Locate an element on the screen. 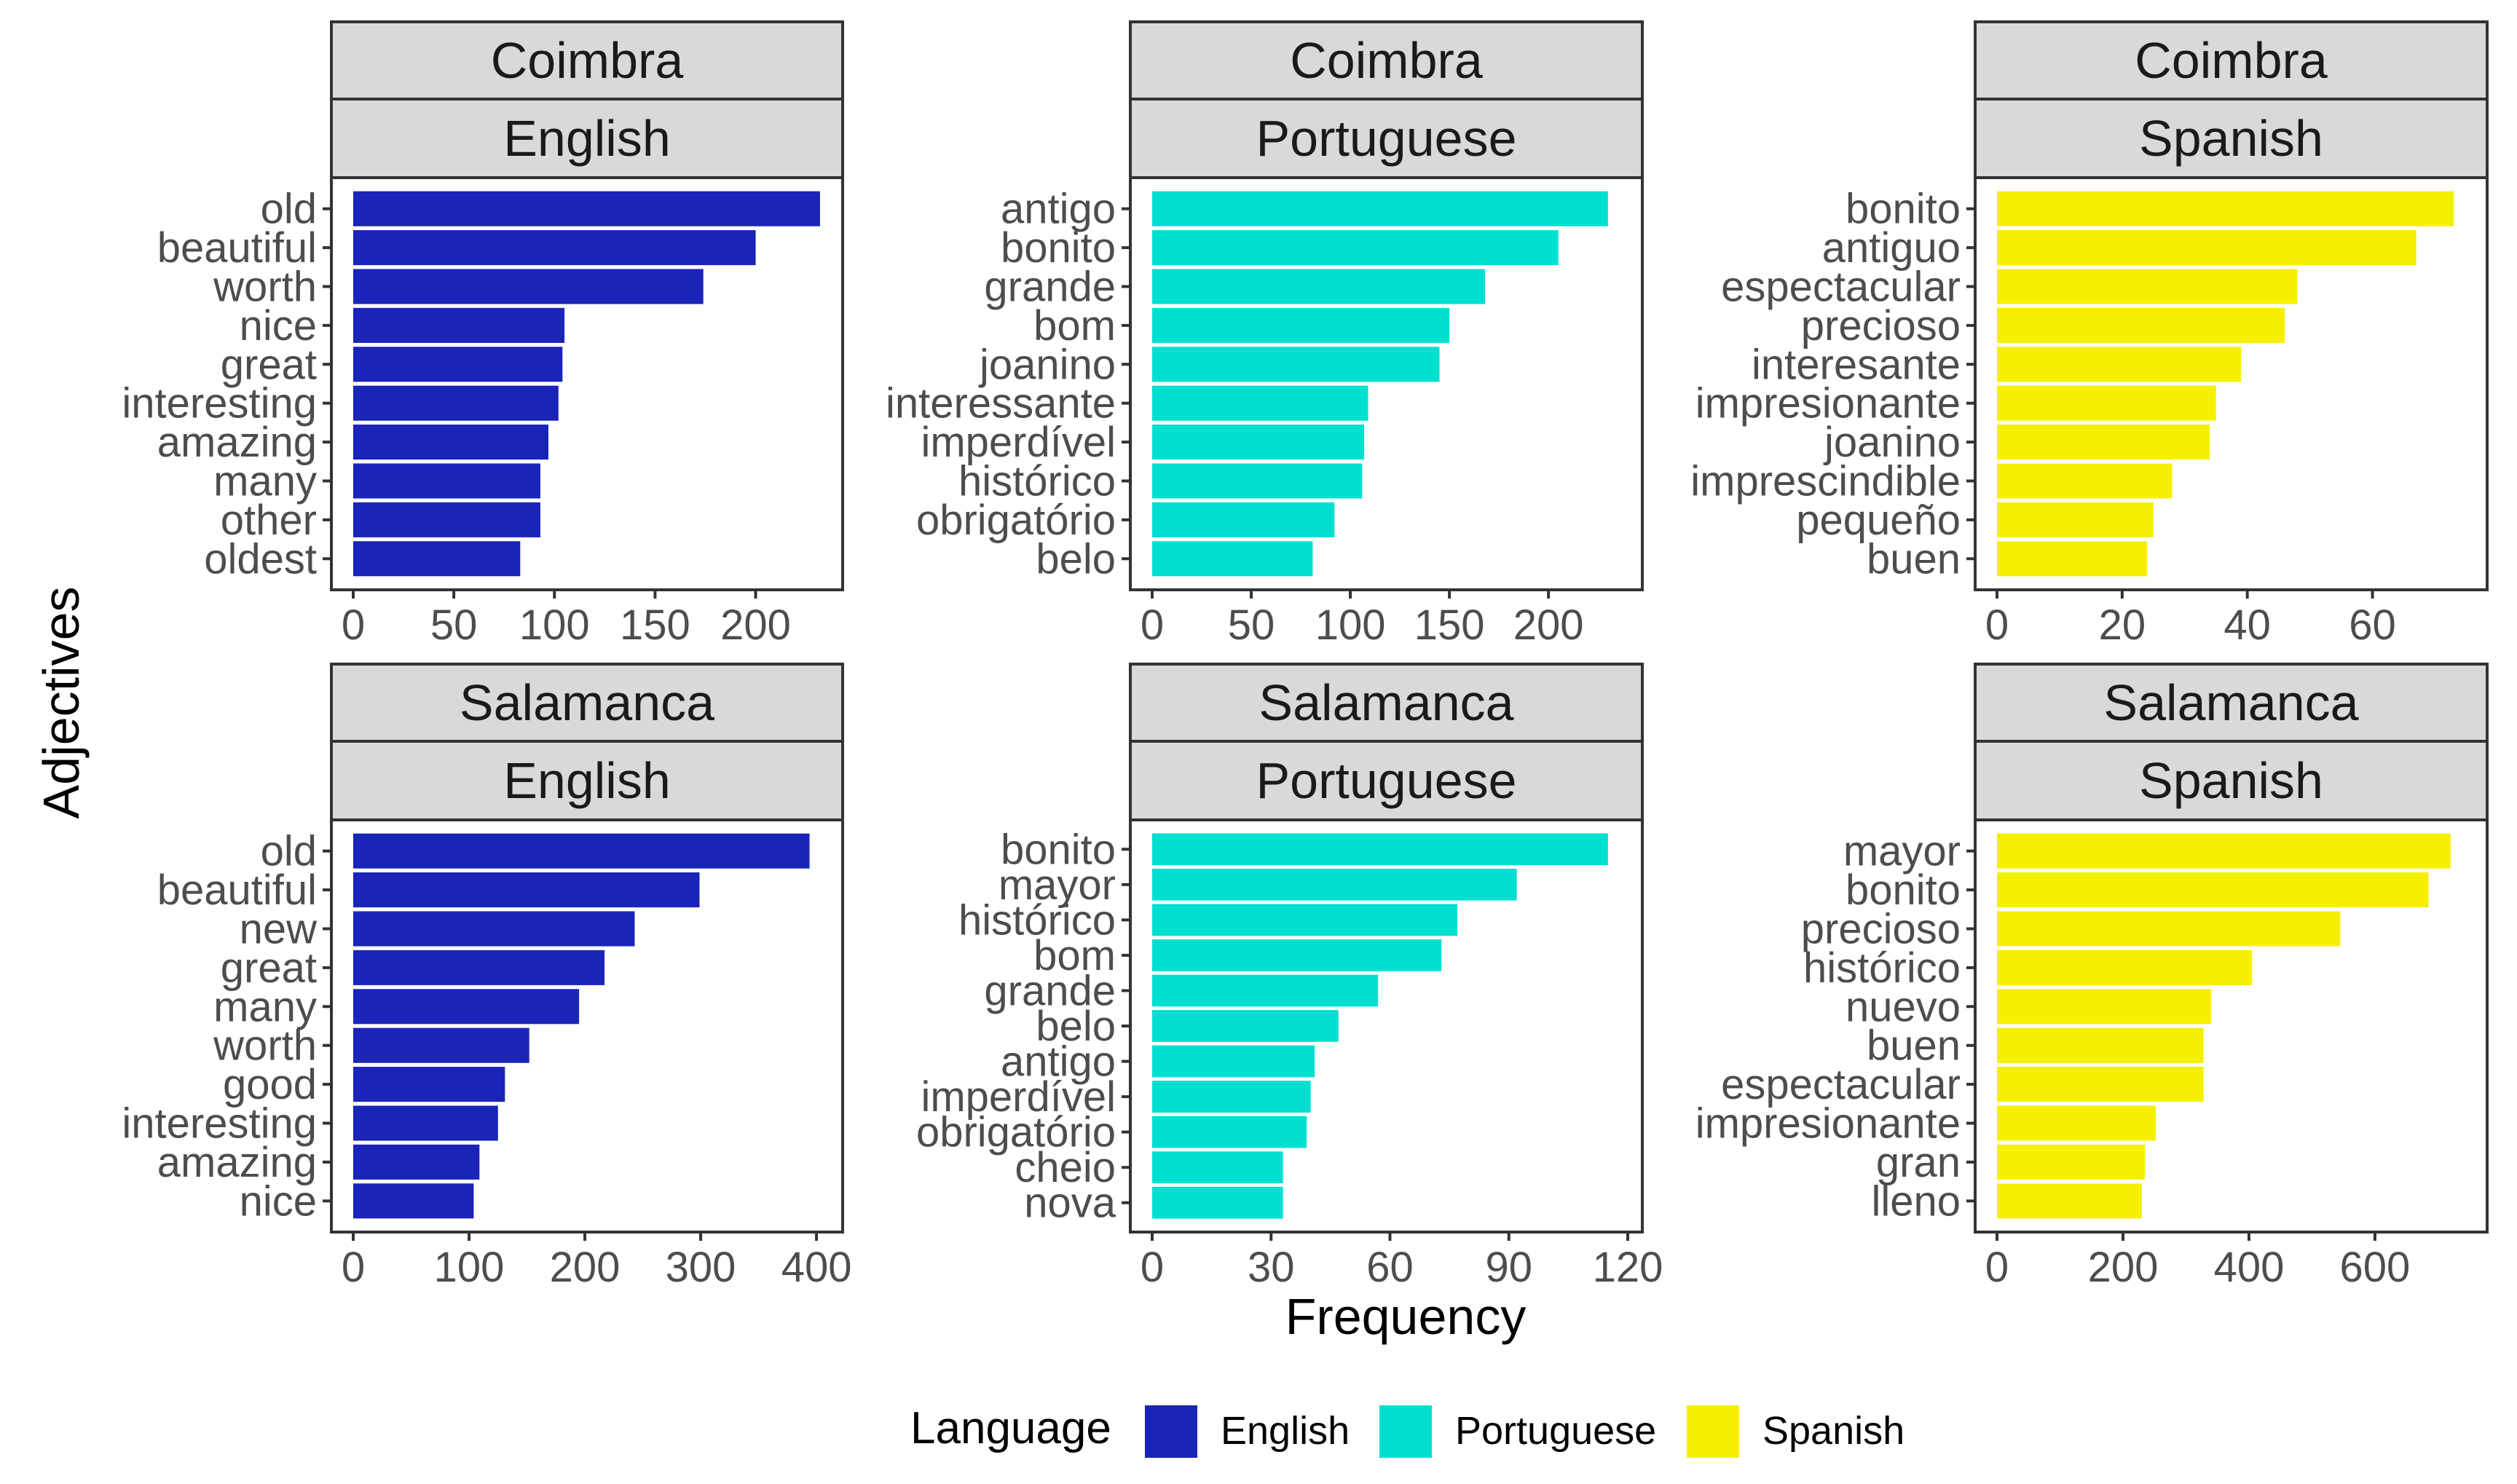 The height and width of the screenshot is (1484, 2517). bar-impresionante is located at coordinates (2076, 1123).